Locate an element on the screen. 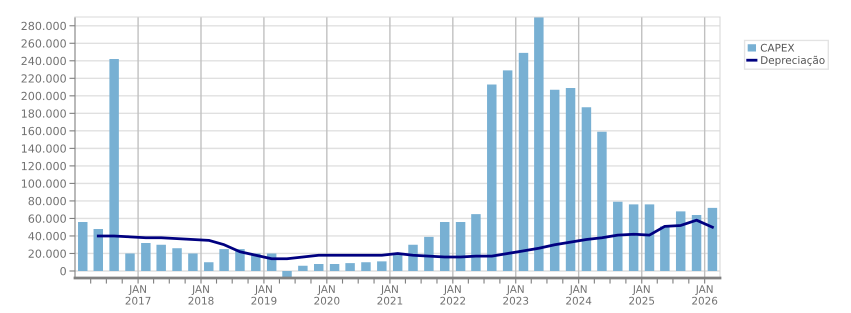  y-tick-label: 40.000 is located at coordinates (47, 236).